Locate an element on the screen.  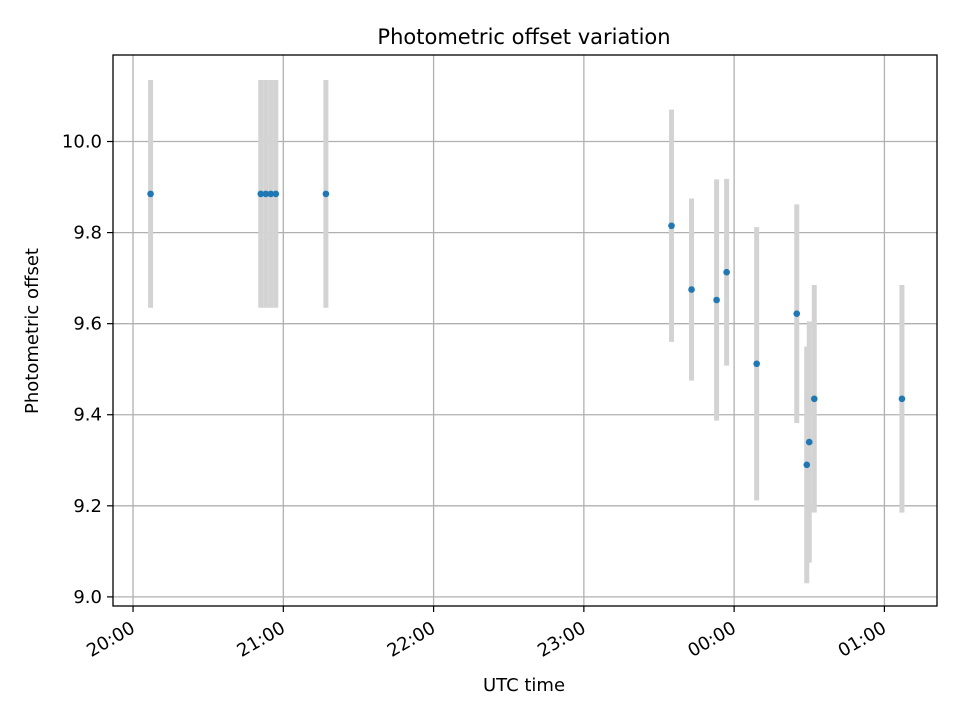
y-tick-label: 9.4 is located at coordinates (87, 415).